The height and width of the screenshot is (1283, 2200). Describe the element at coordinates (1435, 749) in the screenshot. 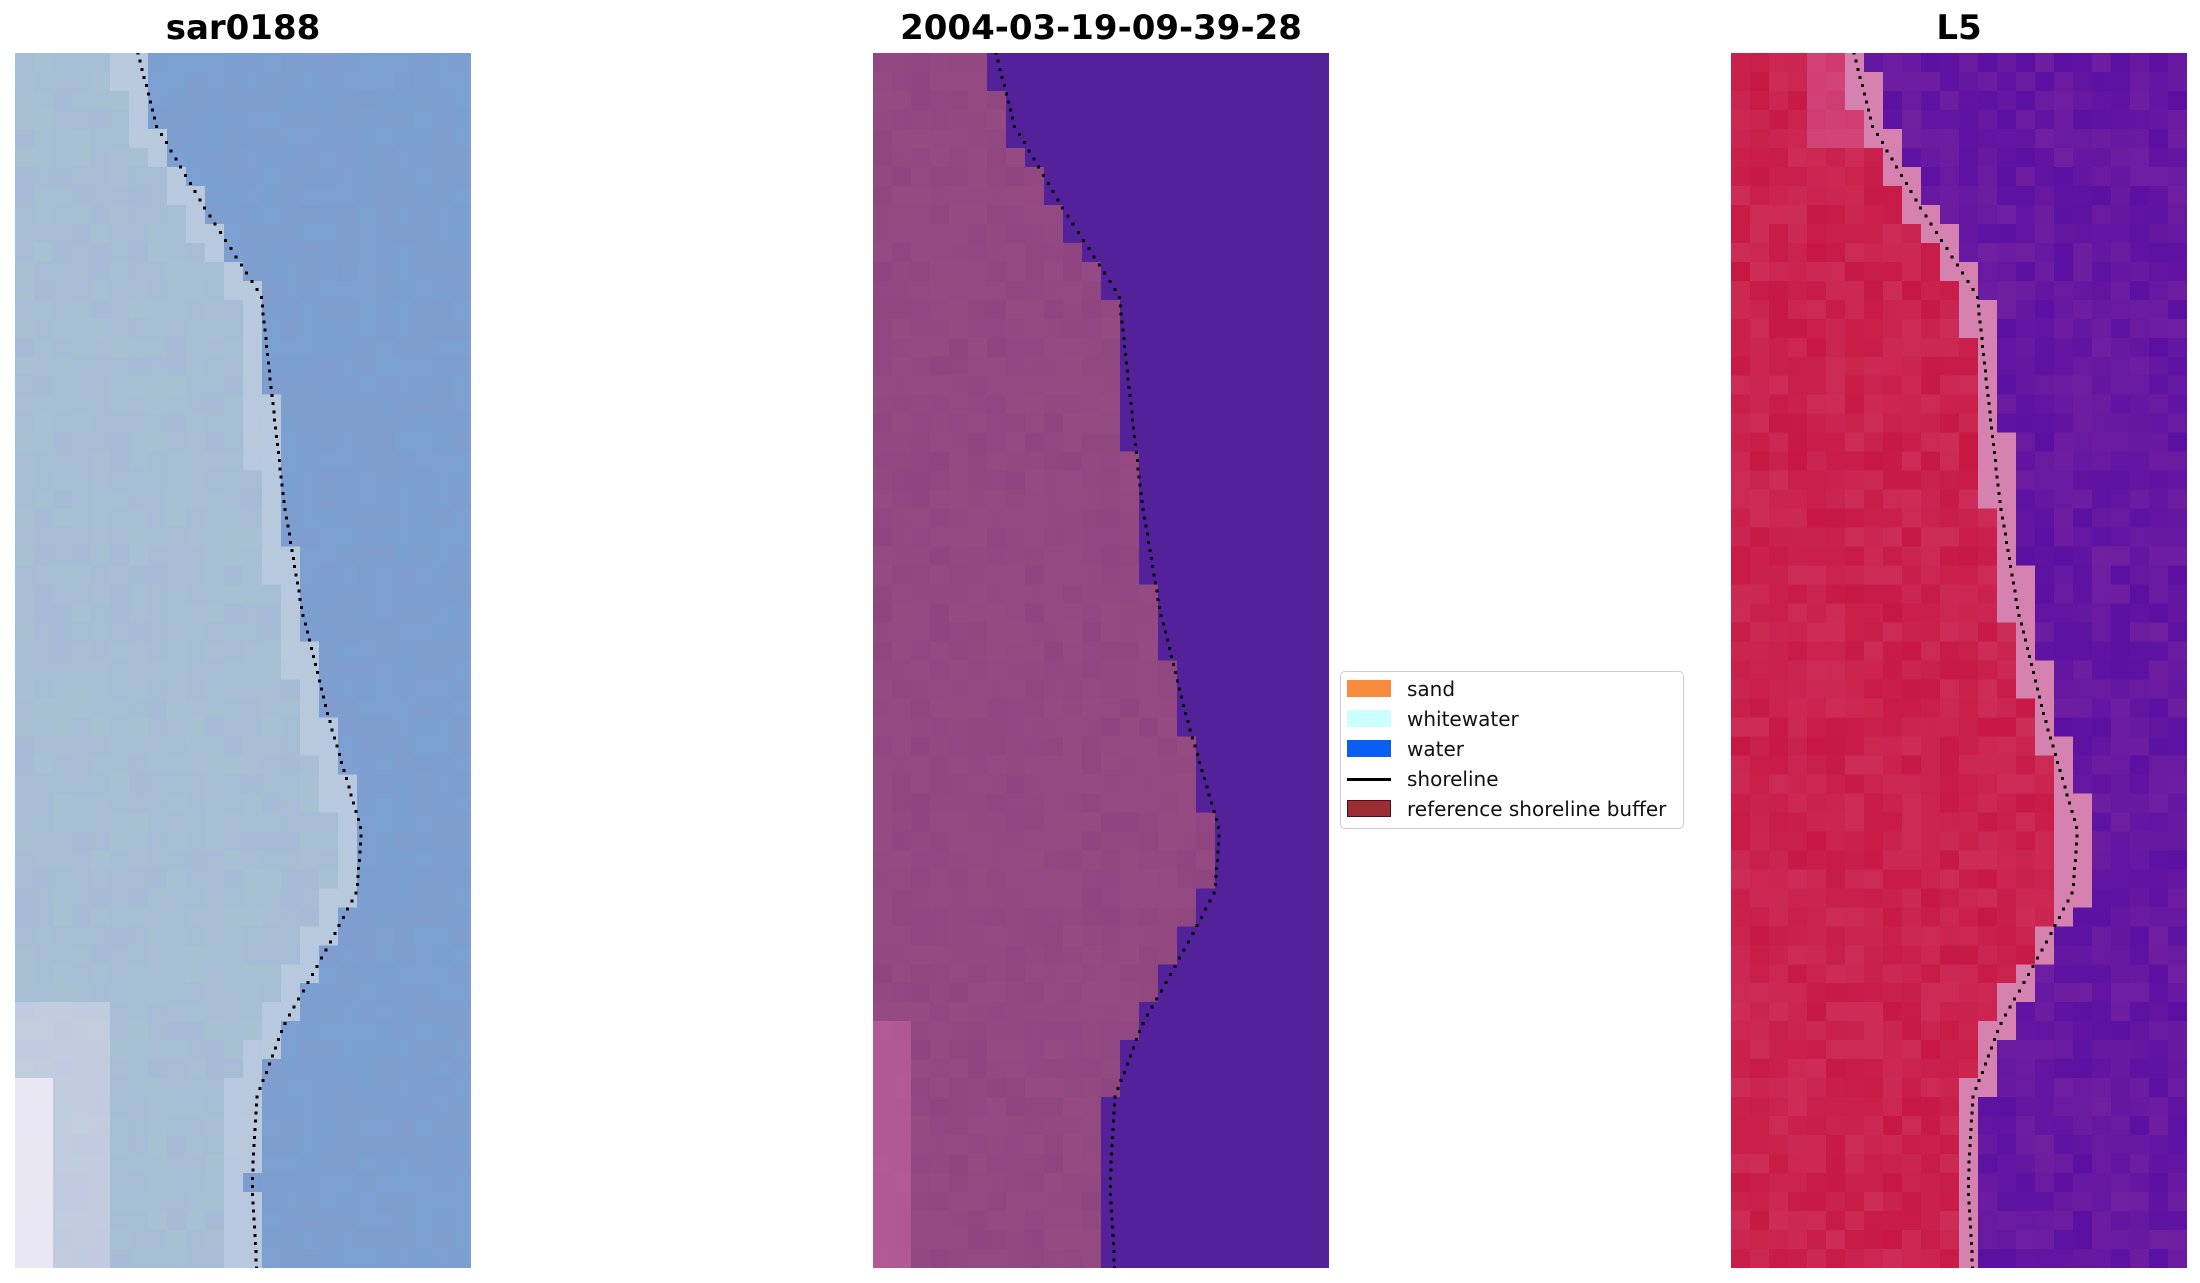

I see `legend-label-water: water` at that location.